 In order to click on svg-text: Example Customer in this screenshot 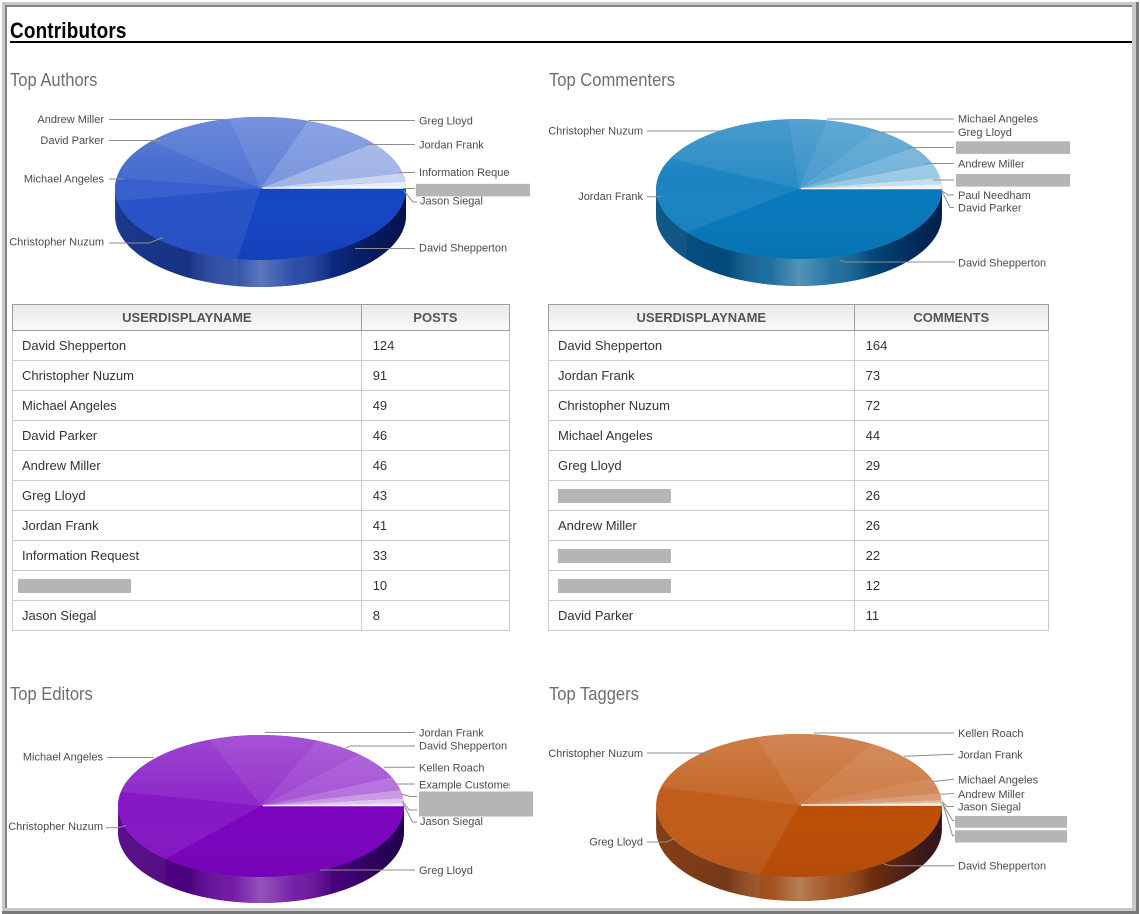, I will do `click(466, 786)`.